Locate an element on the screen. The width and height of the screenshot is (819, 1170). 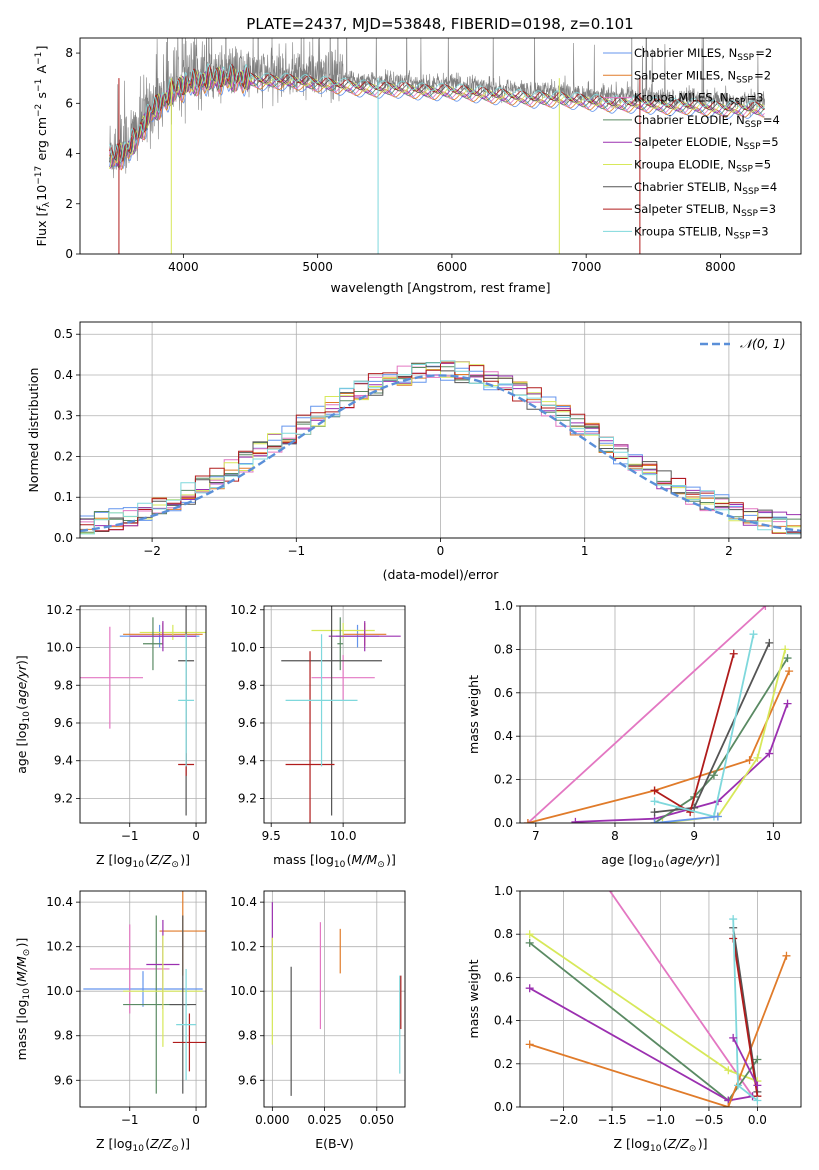
label-part: mass weight is located at coordinates (473, 714).